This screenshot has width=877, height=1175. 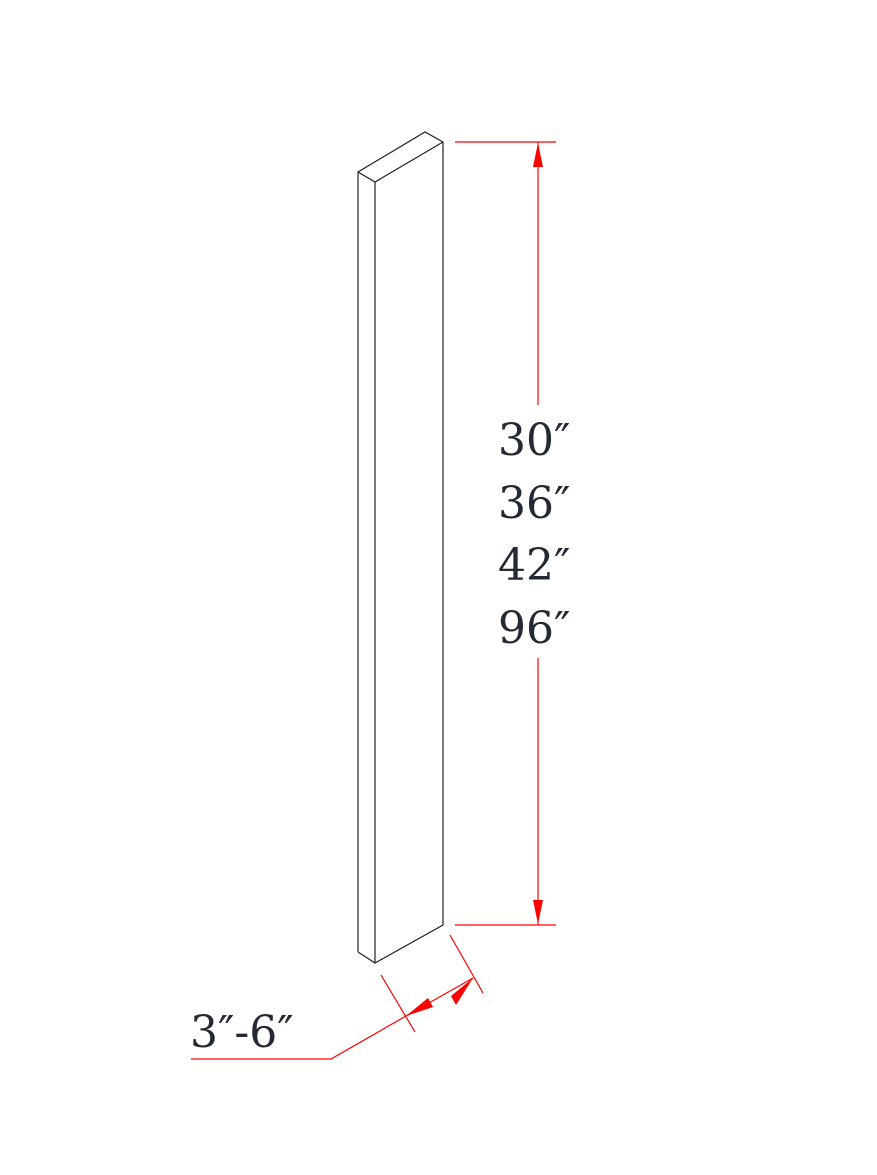 What do you see at coordinates (419, 1007) in the screenshot?
I see `arrow-left-icon` at bounding box center [419, 1007].